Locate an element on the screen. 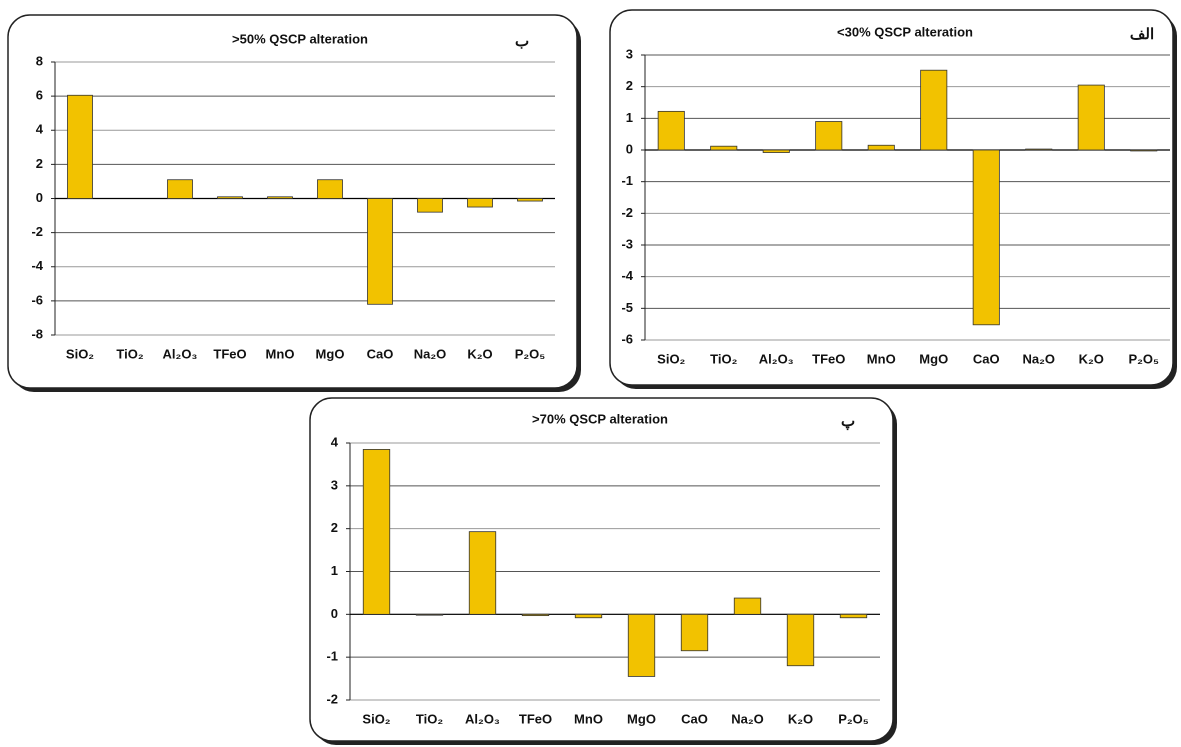 This screenshot has height=747, width=1181. y-tick-label: -3 is located at coordinates (627, 243).